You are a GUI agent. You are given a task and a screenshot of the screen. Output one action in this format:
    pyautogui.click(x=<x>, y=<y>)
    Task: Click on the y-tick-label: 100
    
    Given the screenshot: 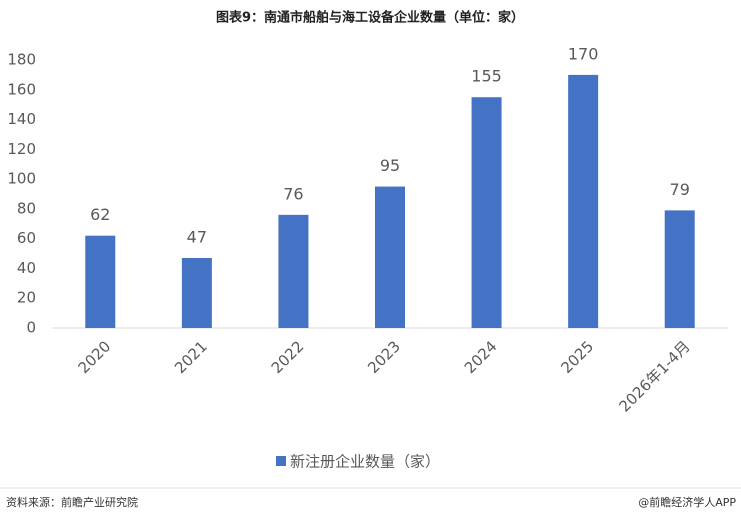 What is the action you would take?
    pyautogui.click(x=21, y=179)
    